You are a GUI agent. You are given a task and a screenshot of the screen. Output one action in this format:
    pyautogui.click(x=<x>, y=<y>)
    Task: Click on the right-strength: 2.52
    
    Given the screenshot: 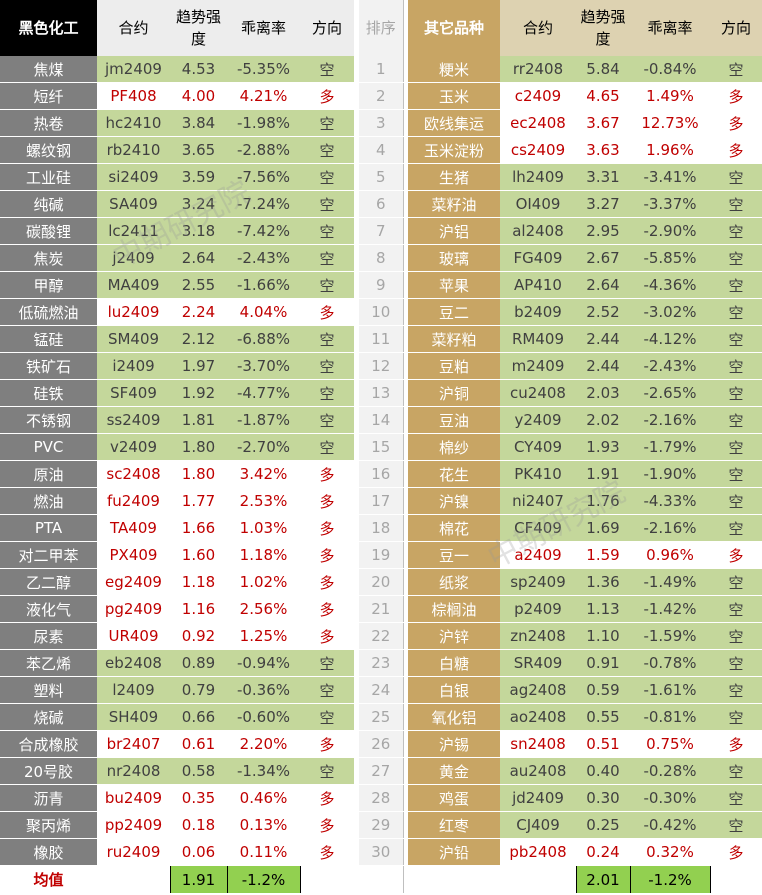 What is the action you would take?
    pyautogui.click(x=603, y=312)
    